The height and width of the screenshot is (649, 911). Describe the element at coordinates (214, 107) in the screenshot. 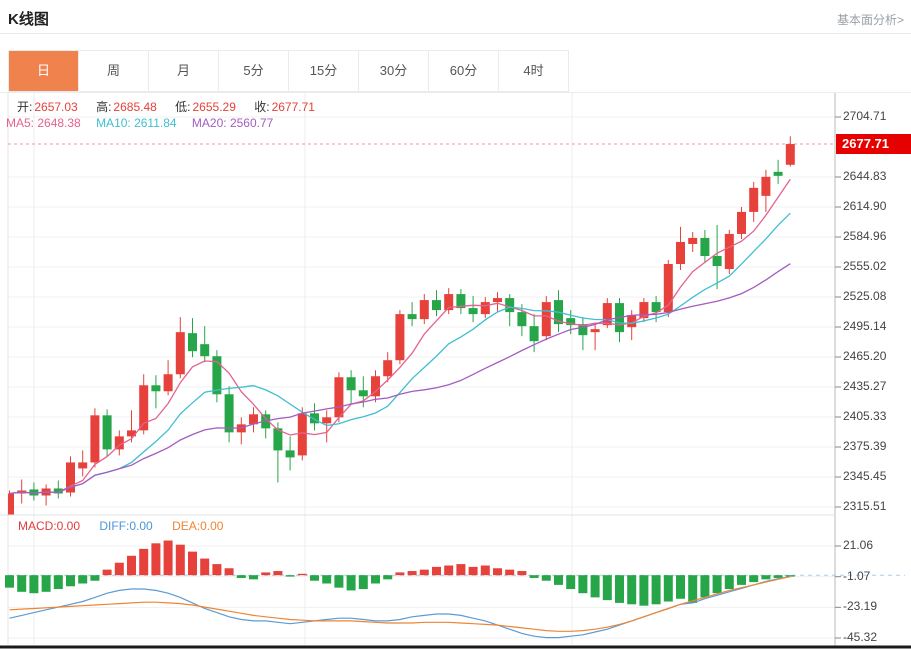

I see `low-value: 2655.29` at that location.